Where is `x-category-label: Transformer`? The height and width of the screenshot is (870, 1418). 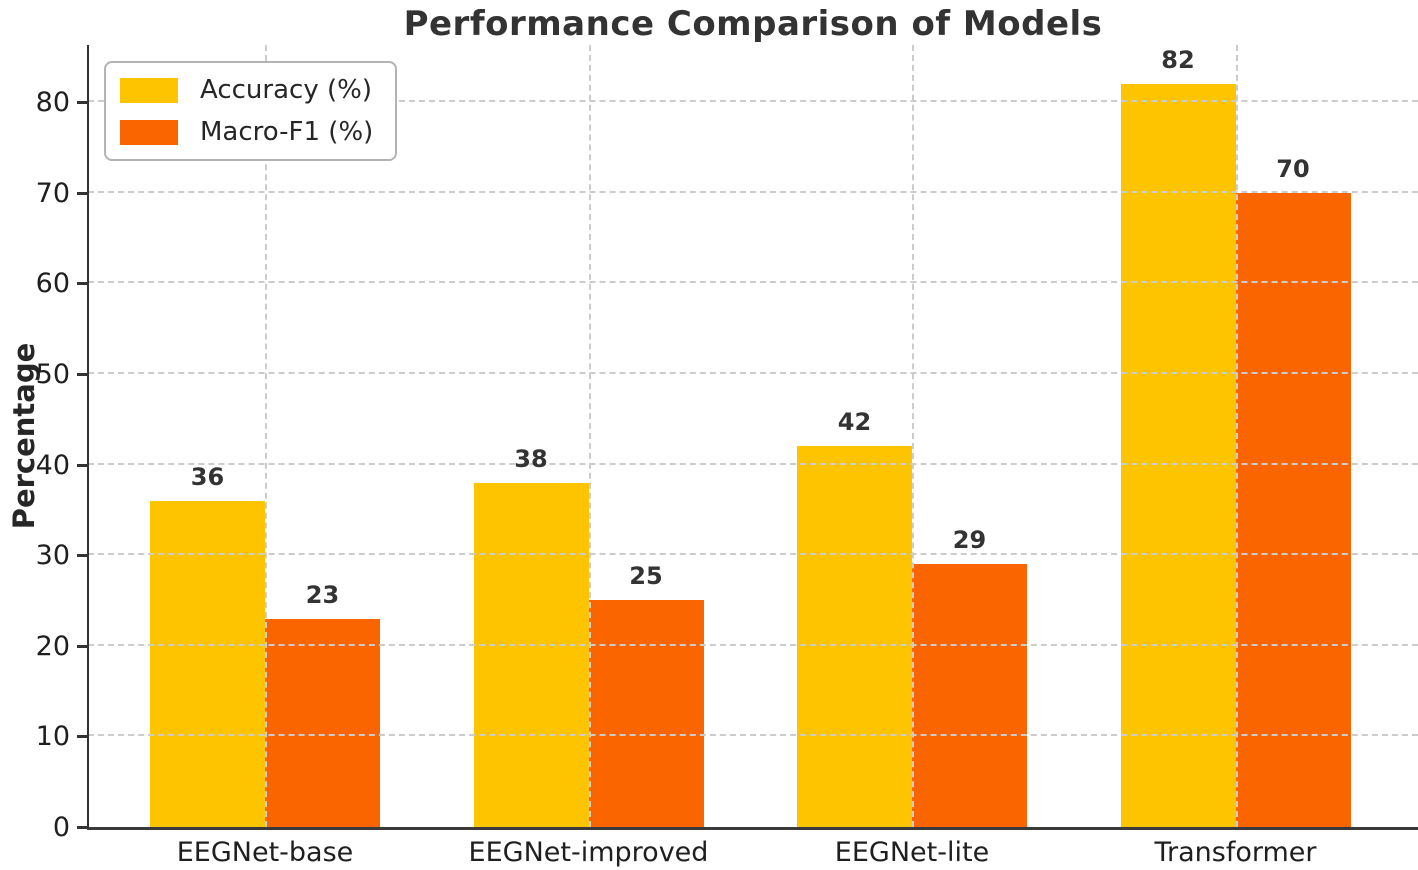 x-category-label: Transformer is located at coordinates (1235, 852).